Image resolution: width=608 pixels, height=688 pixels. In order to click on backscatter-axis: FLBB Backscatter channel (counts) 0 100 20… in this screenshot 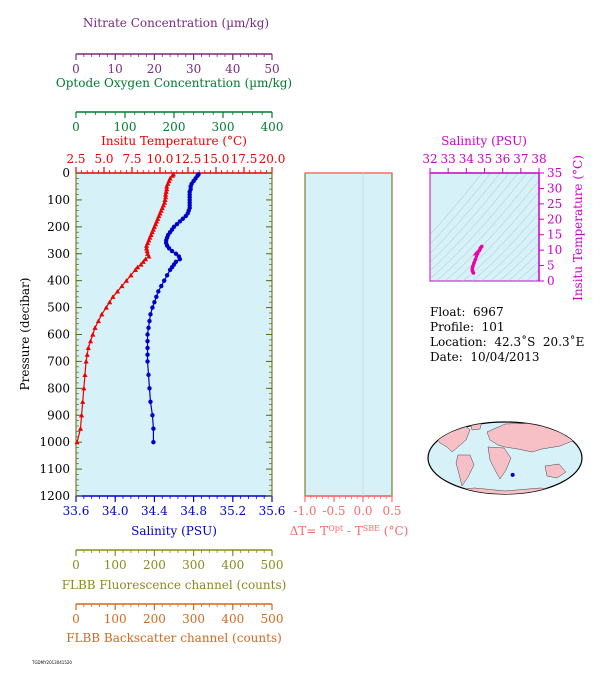, I will do `click(175, 624)`.